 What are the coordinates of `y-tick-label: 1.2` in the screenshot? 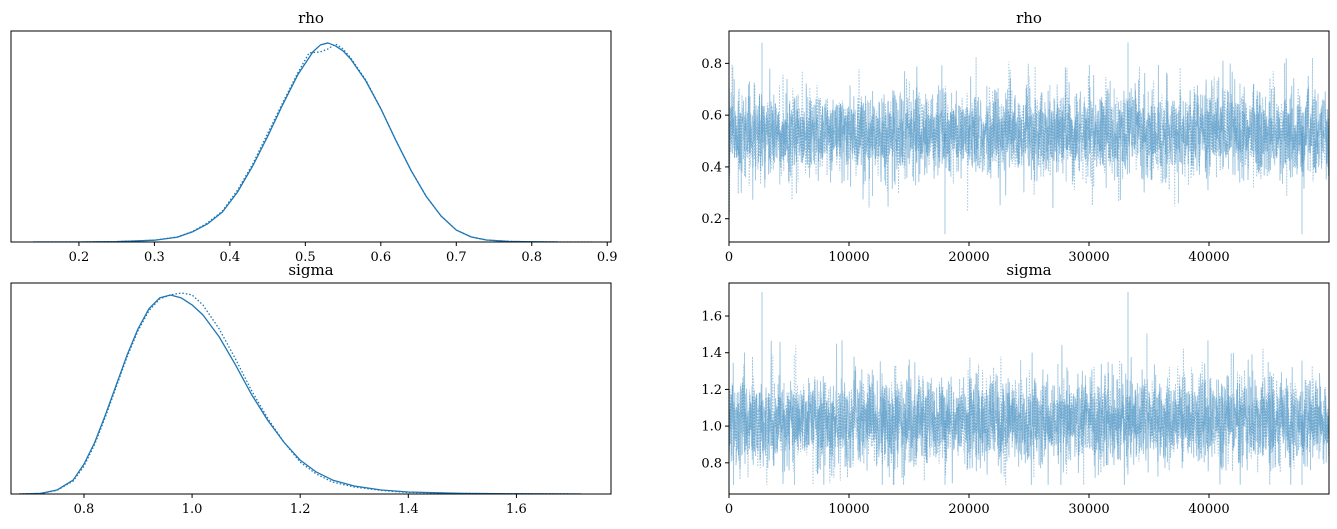 It's located at (711, 390).